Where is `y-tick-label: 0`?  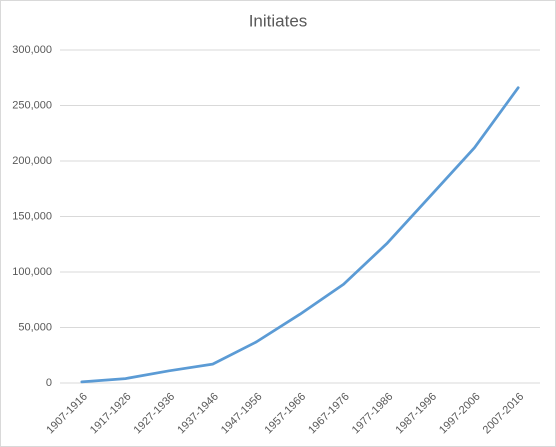 y-tick-label: 0 is located at coordinates (49, 383).